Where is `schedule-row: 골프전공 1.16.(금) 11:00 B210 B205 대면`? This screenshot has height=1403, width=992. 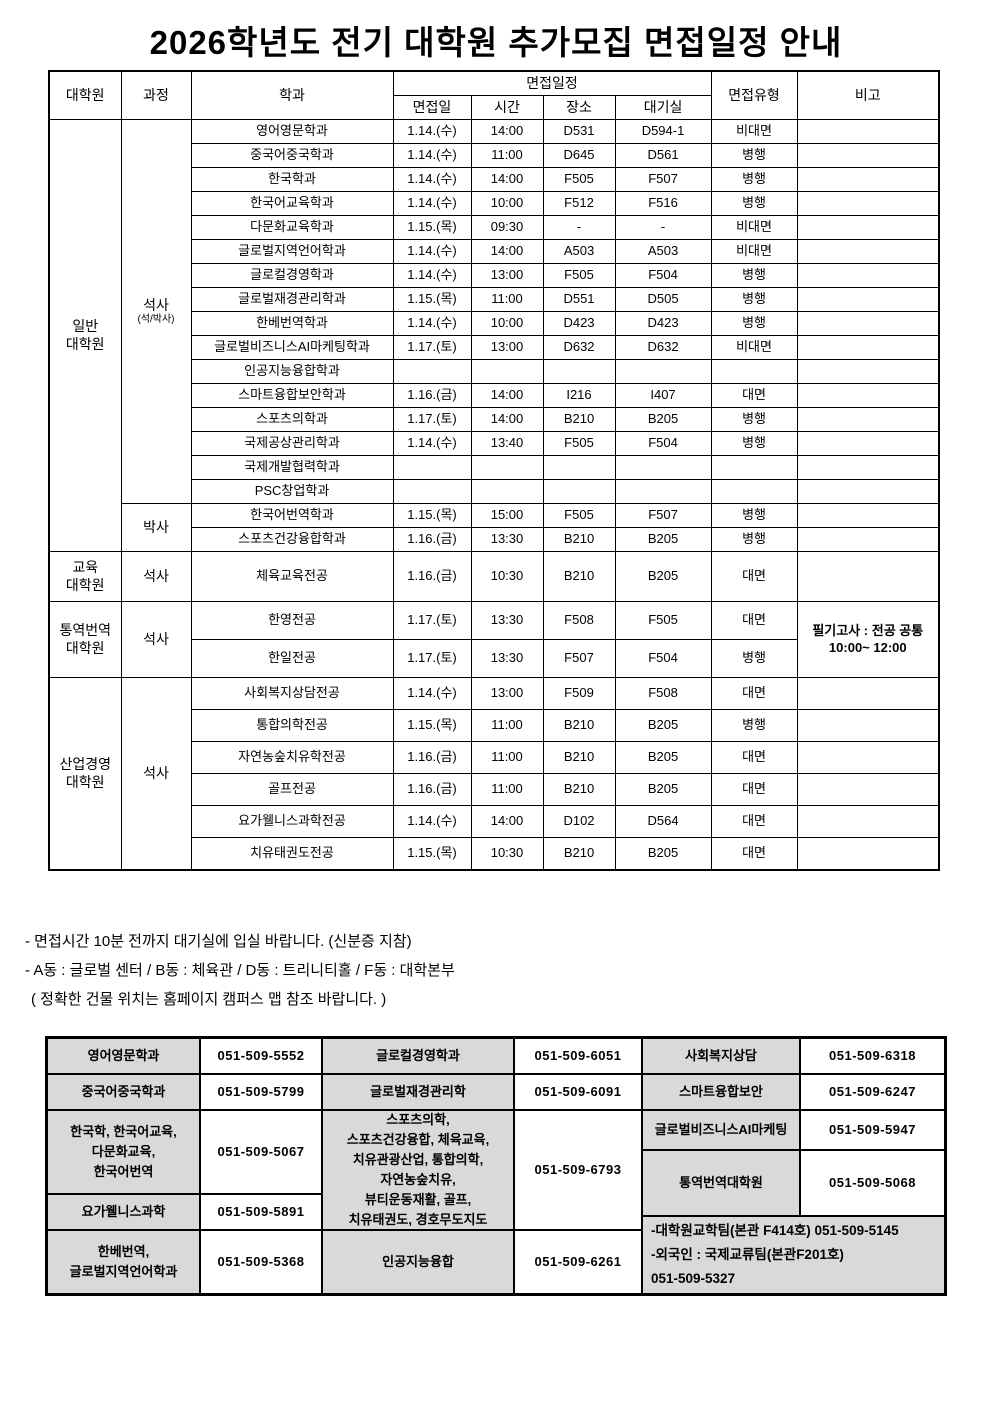
schedule-row: 골프전공 1.16.(금) 11:00 B210 B205 대면 is located at coordinates (494, 789).